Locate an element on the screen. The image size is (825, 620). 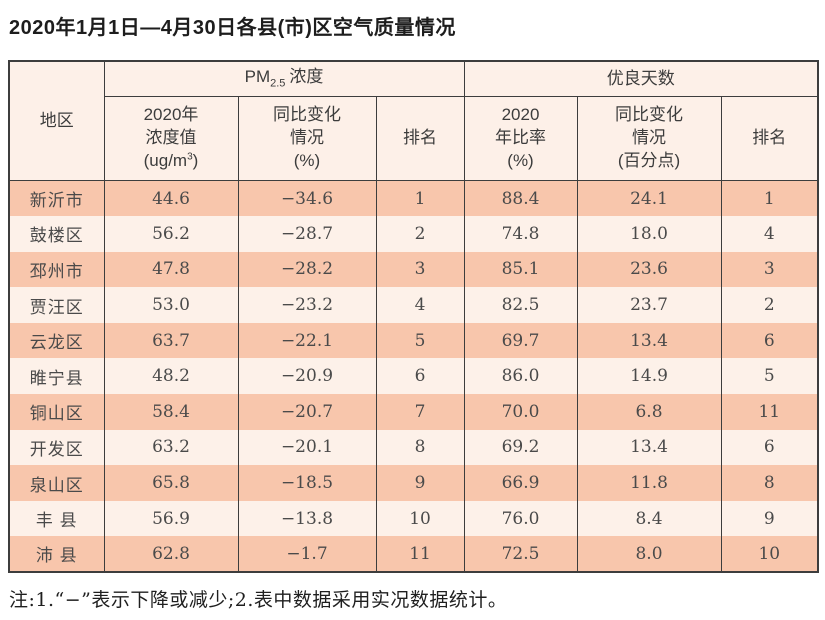
cell-days-rank: 11 is located at coordinates (769, 412).